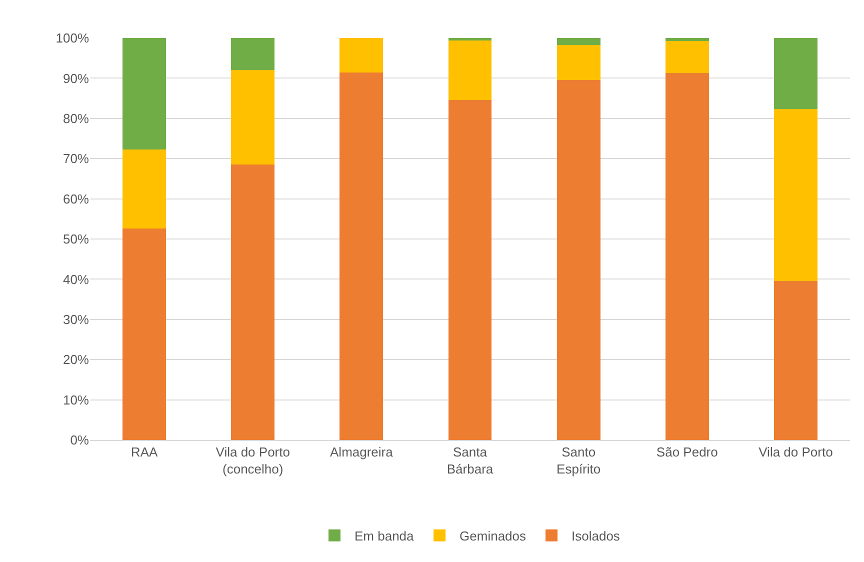 The width and height of the screenshot is (864, 562). What do you see at coordinates (80, 440) in the screenshot?
I see `y-tick-label: 0%` at bounding box center [80, 440].